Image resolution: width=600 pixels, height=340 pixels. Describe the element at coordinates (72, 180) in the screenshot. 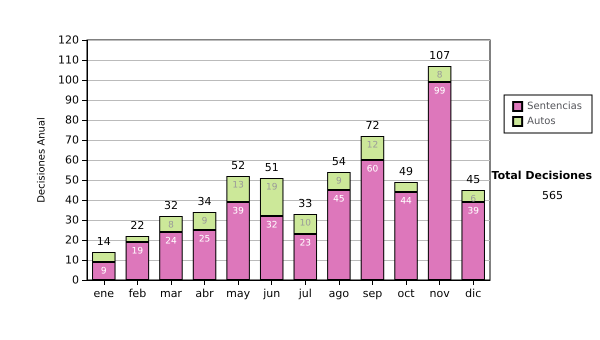

I see `y-tick-label: 50` at that location.